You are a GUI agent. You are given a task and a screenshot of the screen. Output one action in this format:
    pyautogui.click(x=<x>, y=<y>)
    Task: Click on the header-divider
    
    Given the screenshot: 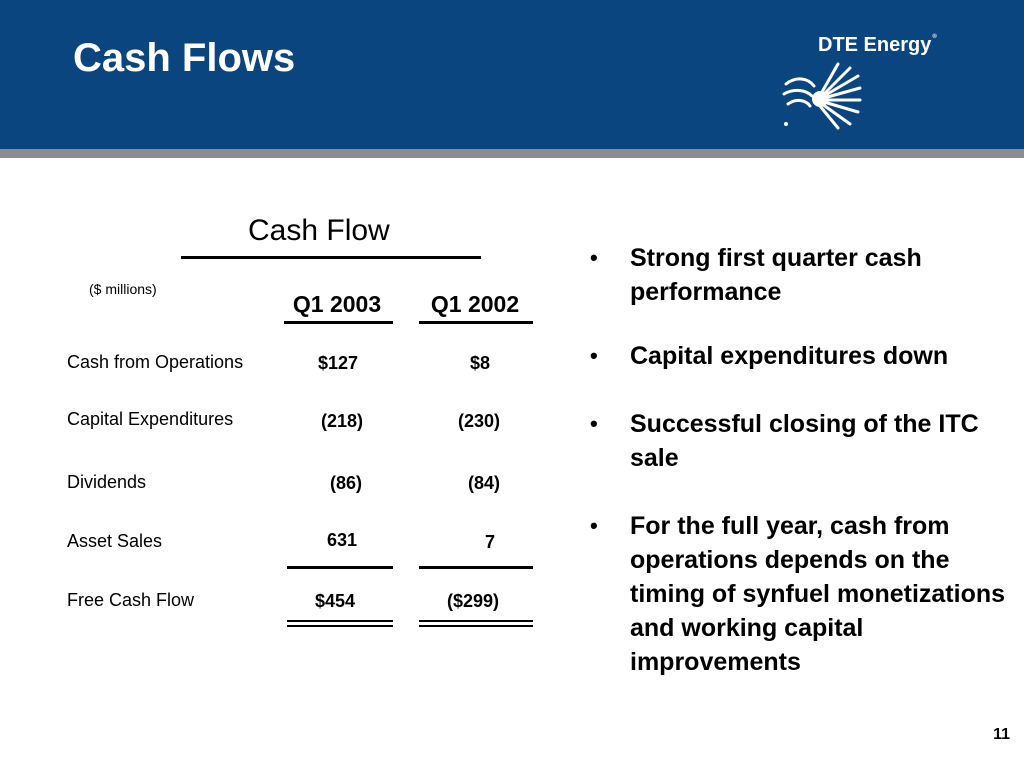 What is the action you would take?
    pyautogui.click(x=512, y=153)
    